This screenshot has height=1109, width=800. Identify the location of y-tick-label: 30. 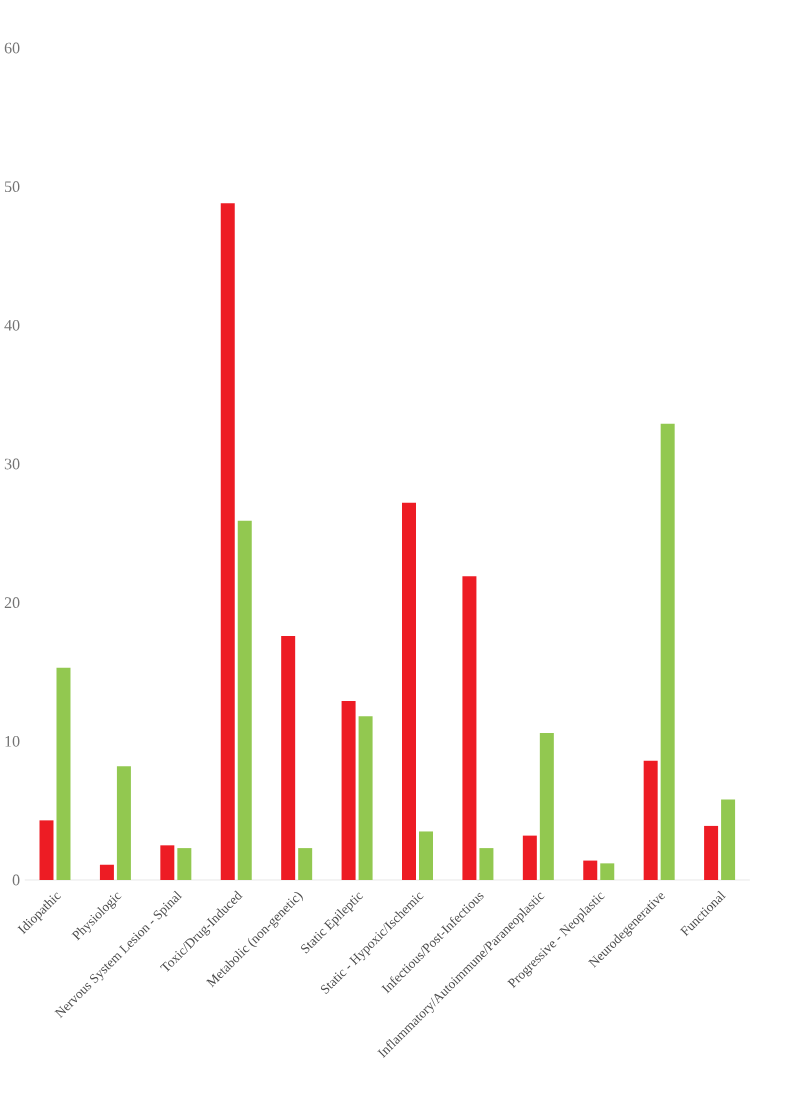
(12, 464).